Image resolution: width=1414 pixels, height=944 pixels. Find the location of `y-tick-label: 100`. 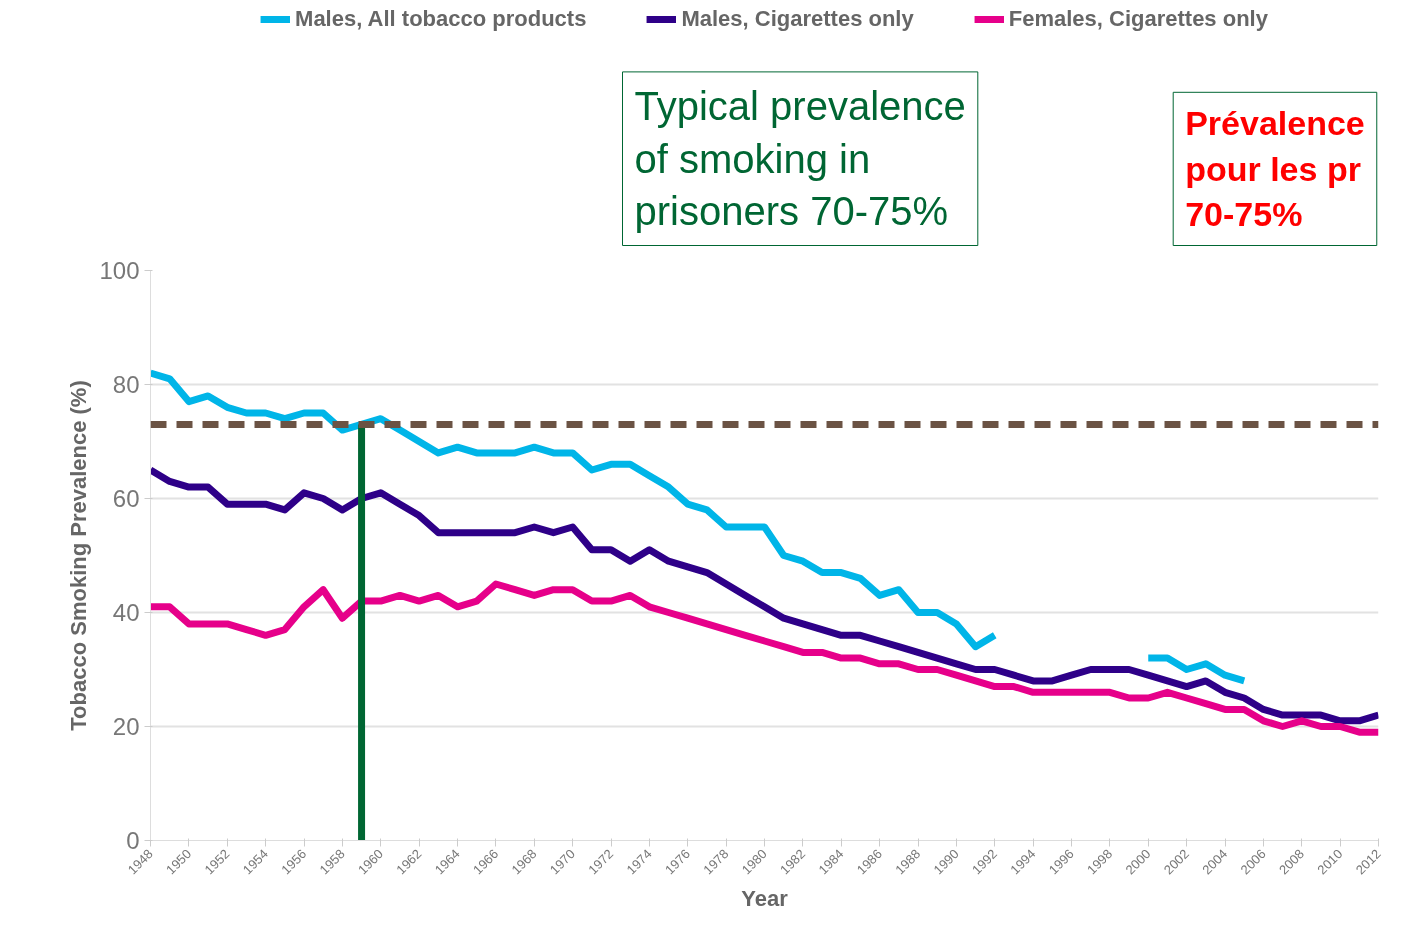

y-tick-label: 100 is located at coordinates (119, 270).